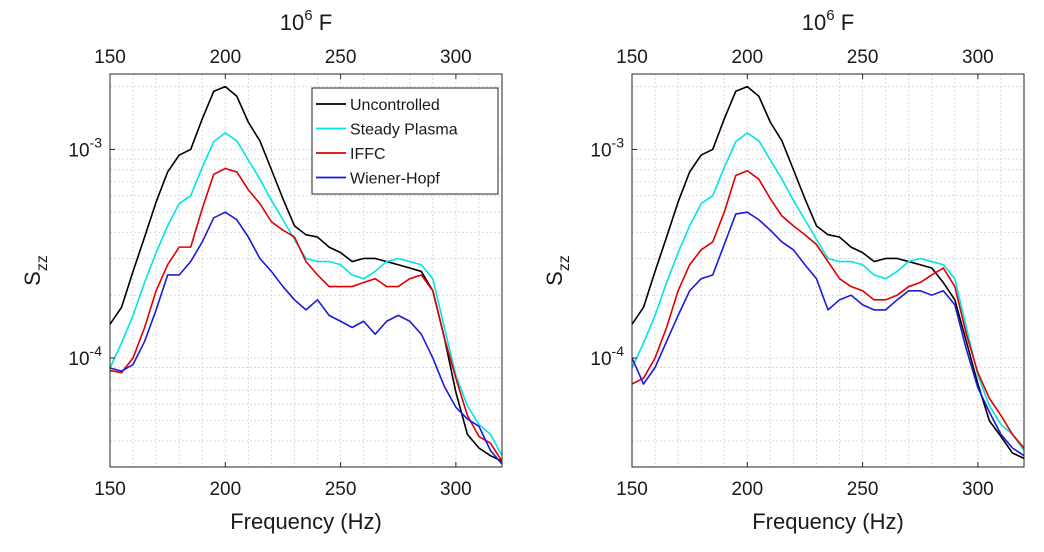 The height and width of the screenshot is (552, 1044). What do you see at coordinates (395, 179) in the screenshot?
I see `legend-entry: Wiener-Hopf` at bounding box center [395, 179].